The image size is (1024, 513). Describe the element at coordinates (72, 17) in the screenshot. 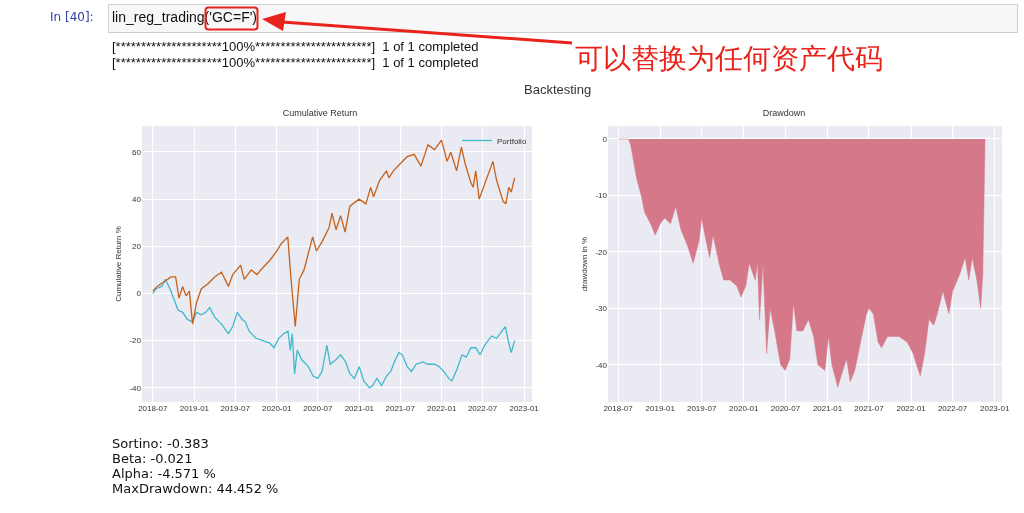

I see `text: In [40]:` at that location.